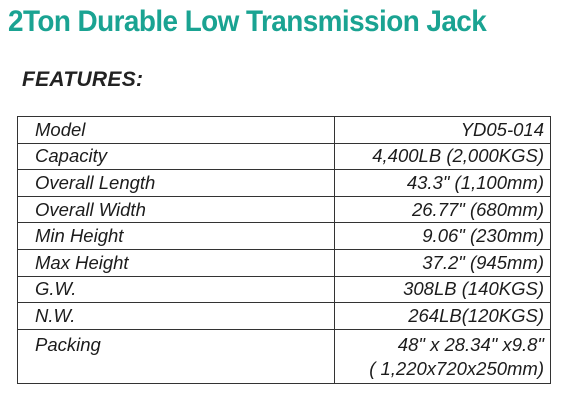  Describe the element at coordinates (176, 289) in the screenshot. I see `spec-label-gross-weight: G.W.` at that location.